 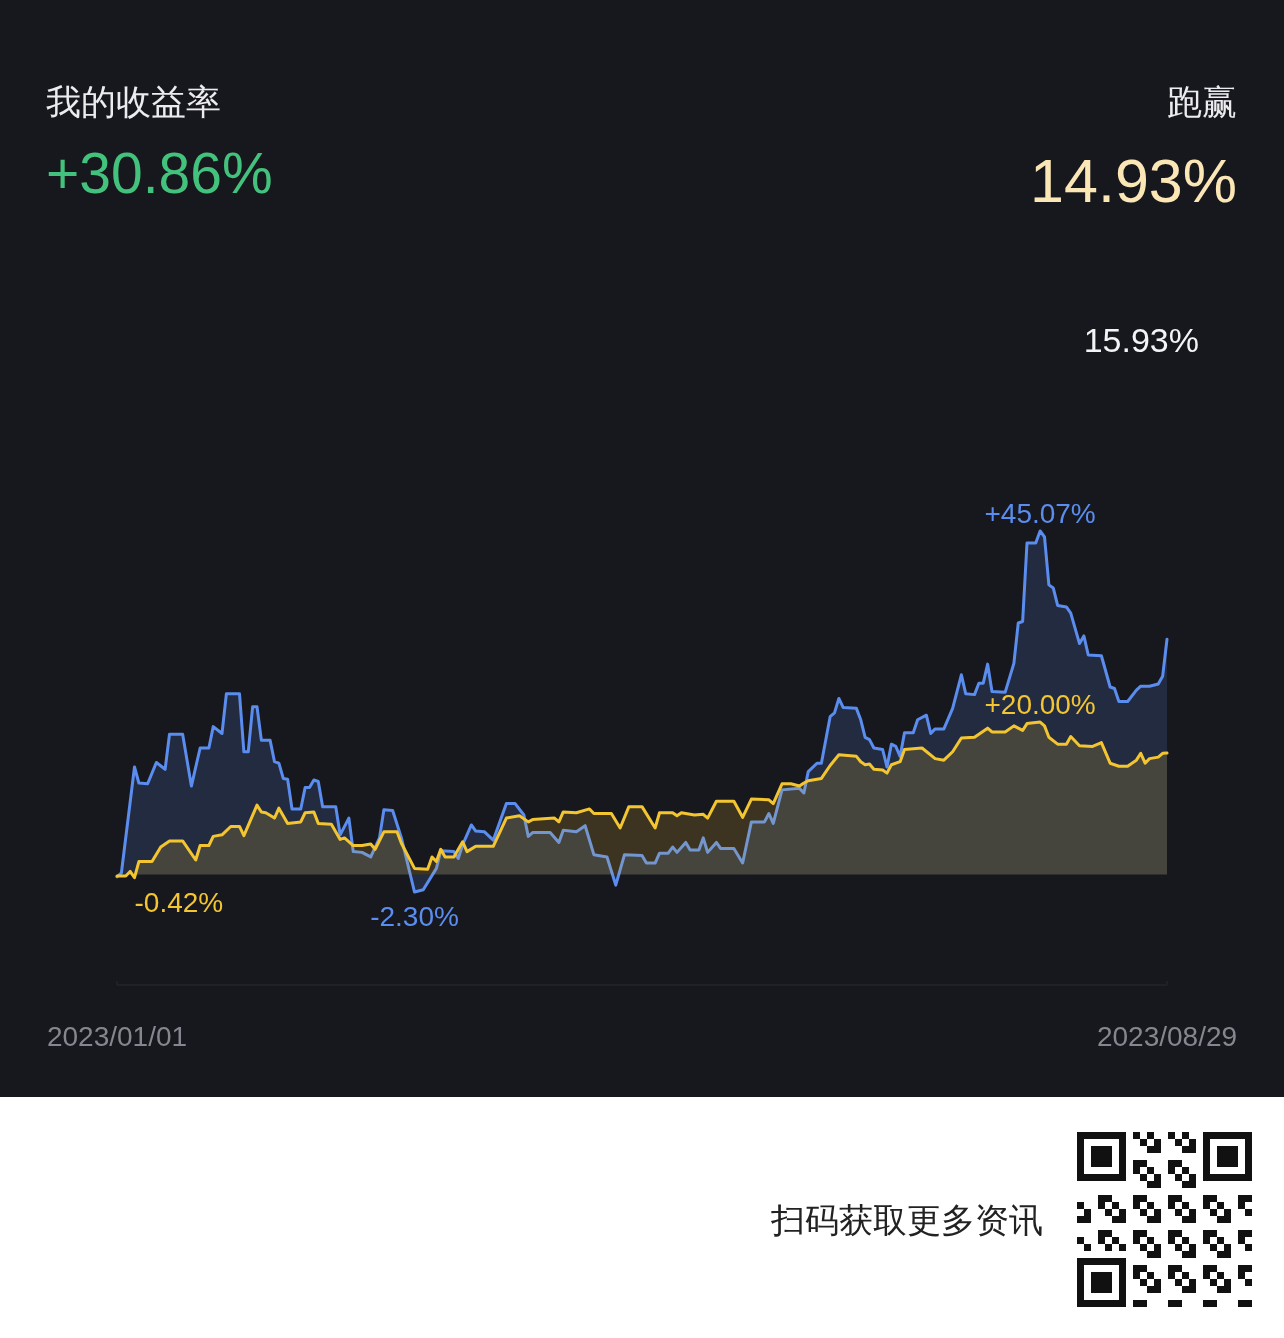 I want to click on text: 跑赢, so click(x=1202, y=101).